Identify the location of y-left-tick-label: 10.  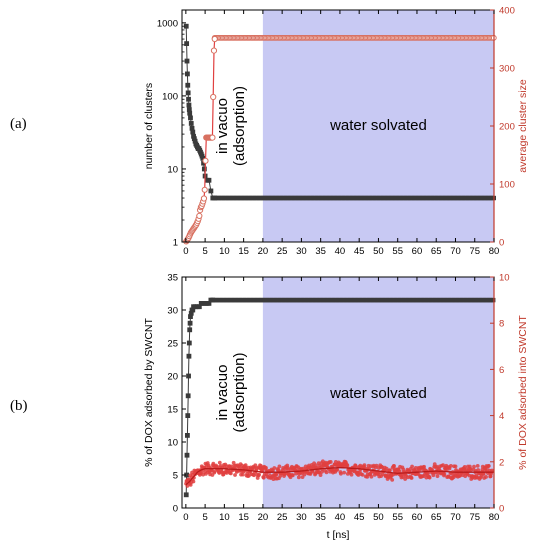
(172, 443).